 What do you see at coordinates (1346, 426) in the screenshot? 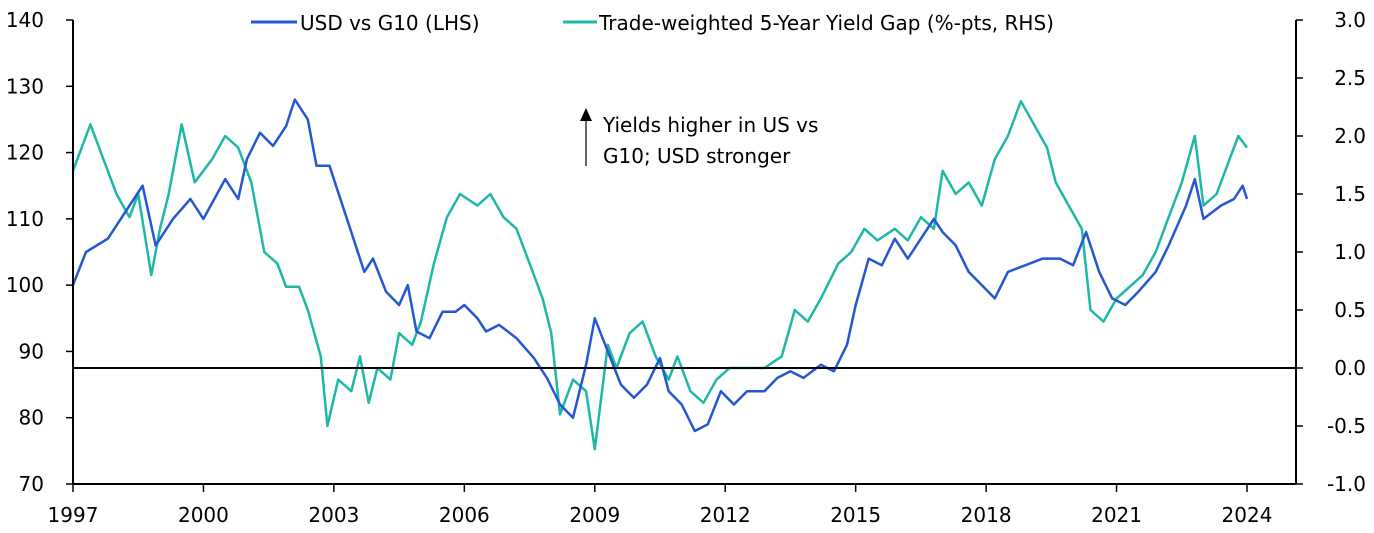
I see `right-tick-label: -0.5` at bounding box center [1346, 426].